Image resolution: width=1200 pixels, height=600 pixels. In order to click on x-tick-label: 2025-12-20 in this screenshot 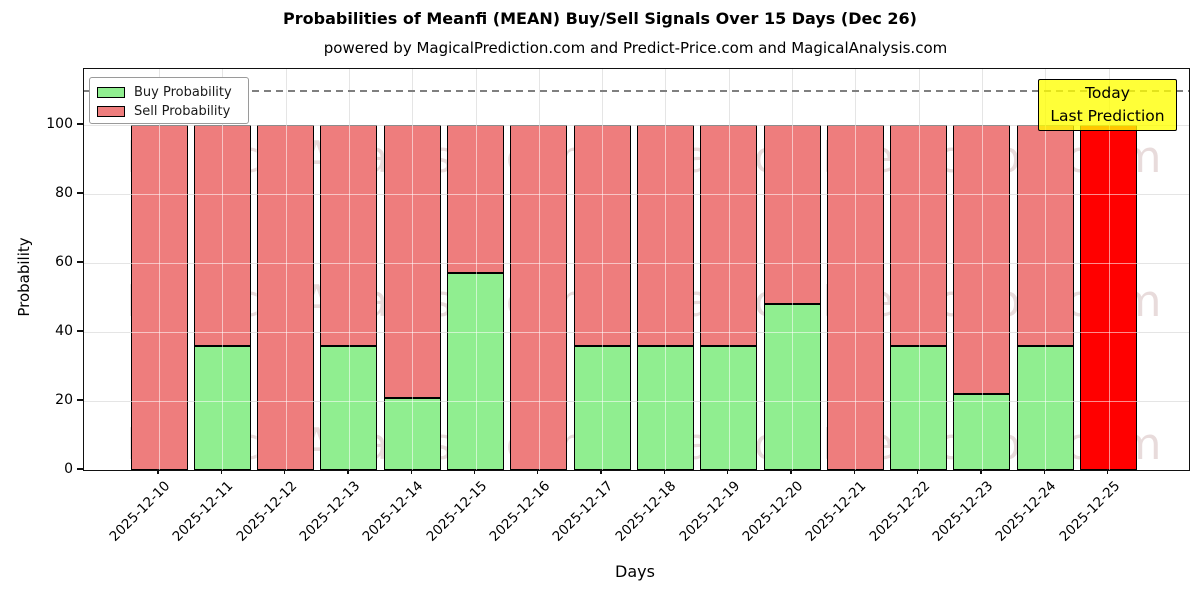, I will do `click(773, 511)`.